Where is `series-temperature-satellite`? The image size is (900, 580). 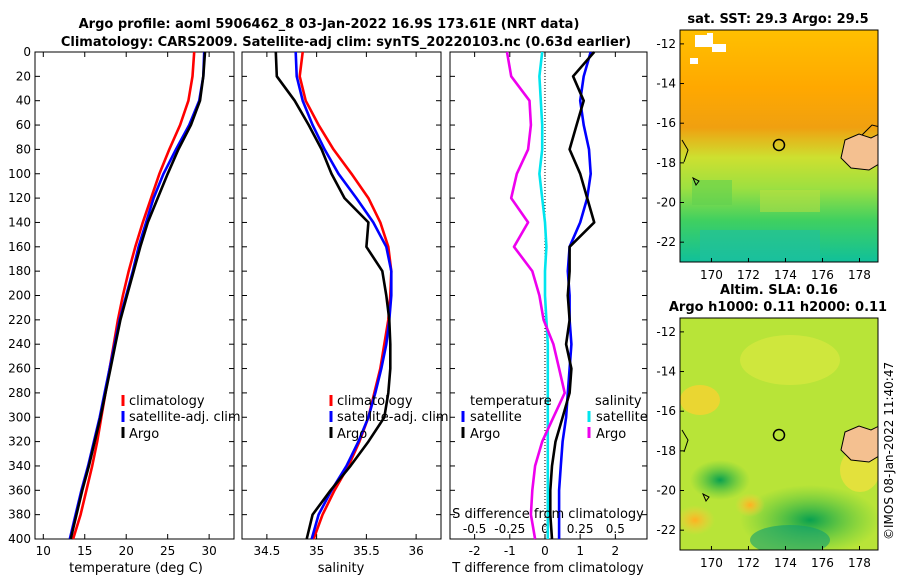
series-temperature-satellite is located at coordinates (575, 295).